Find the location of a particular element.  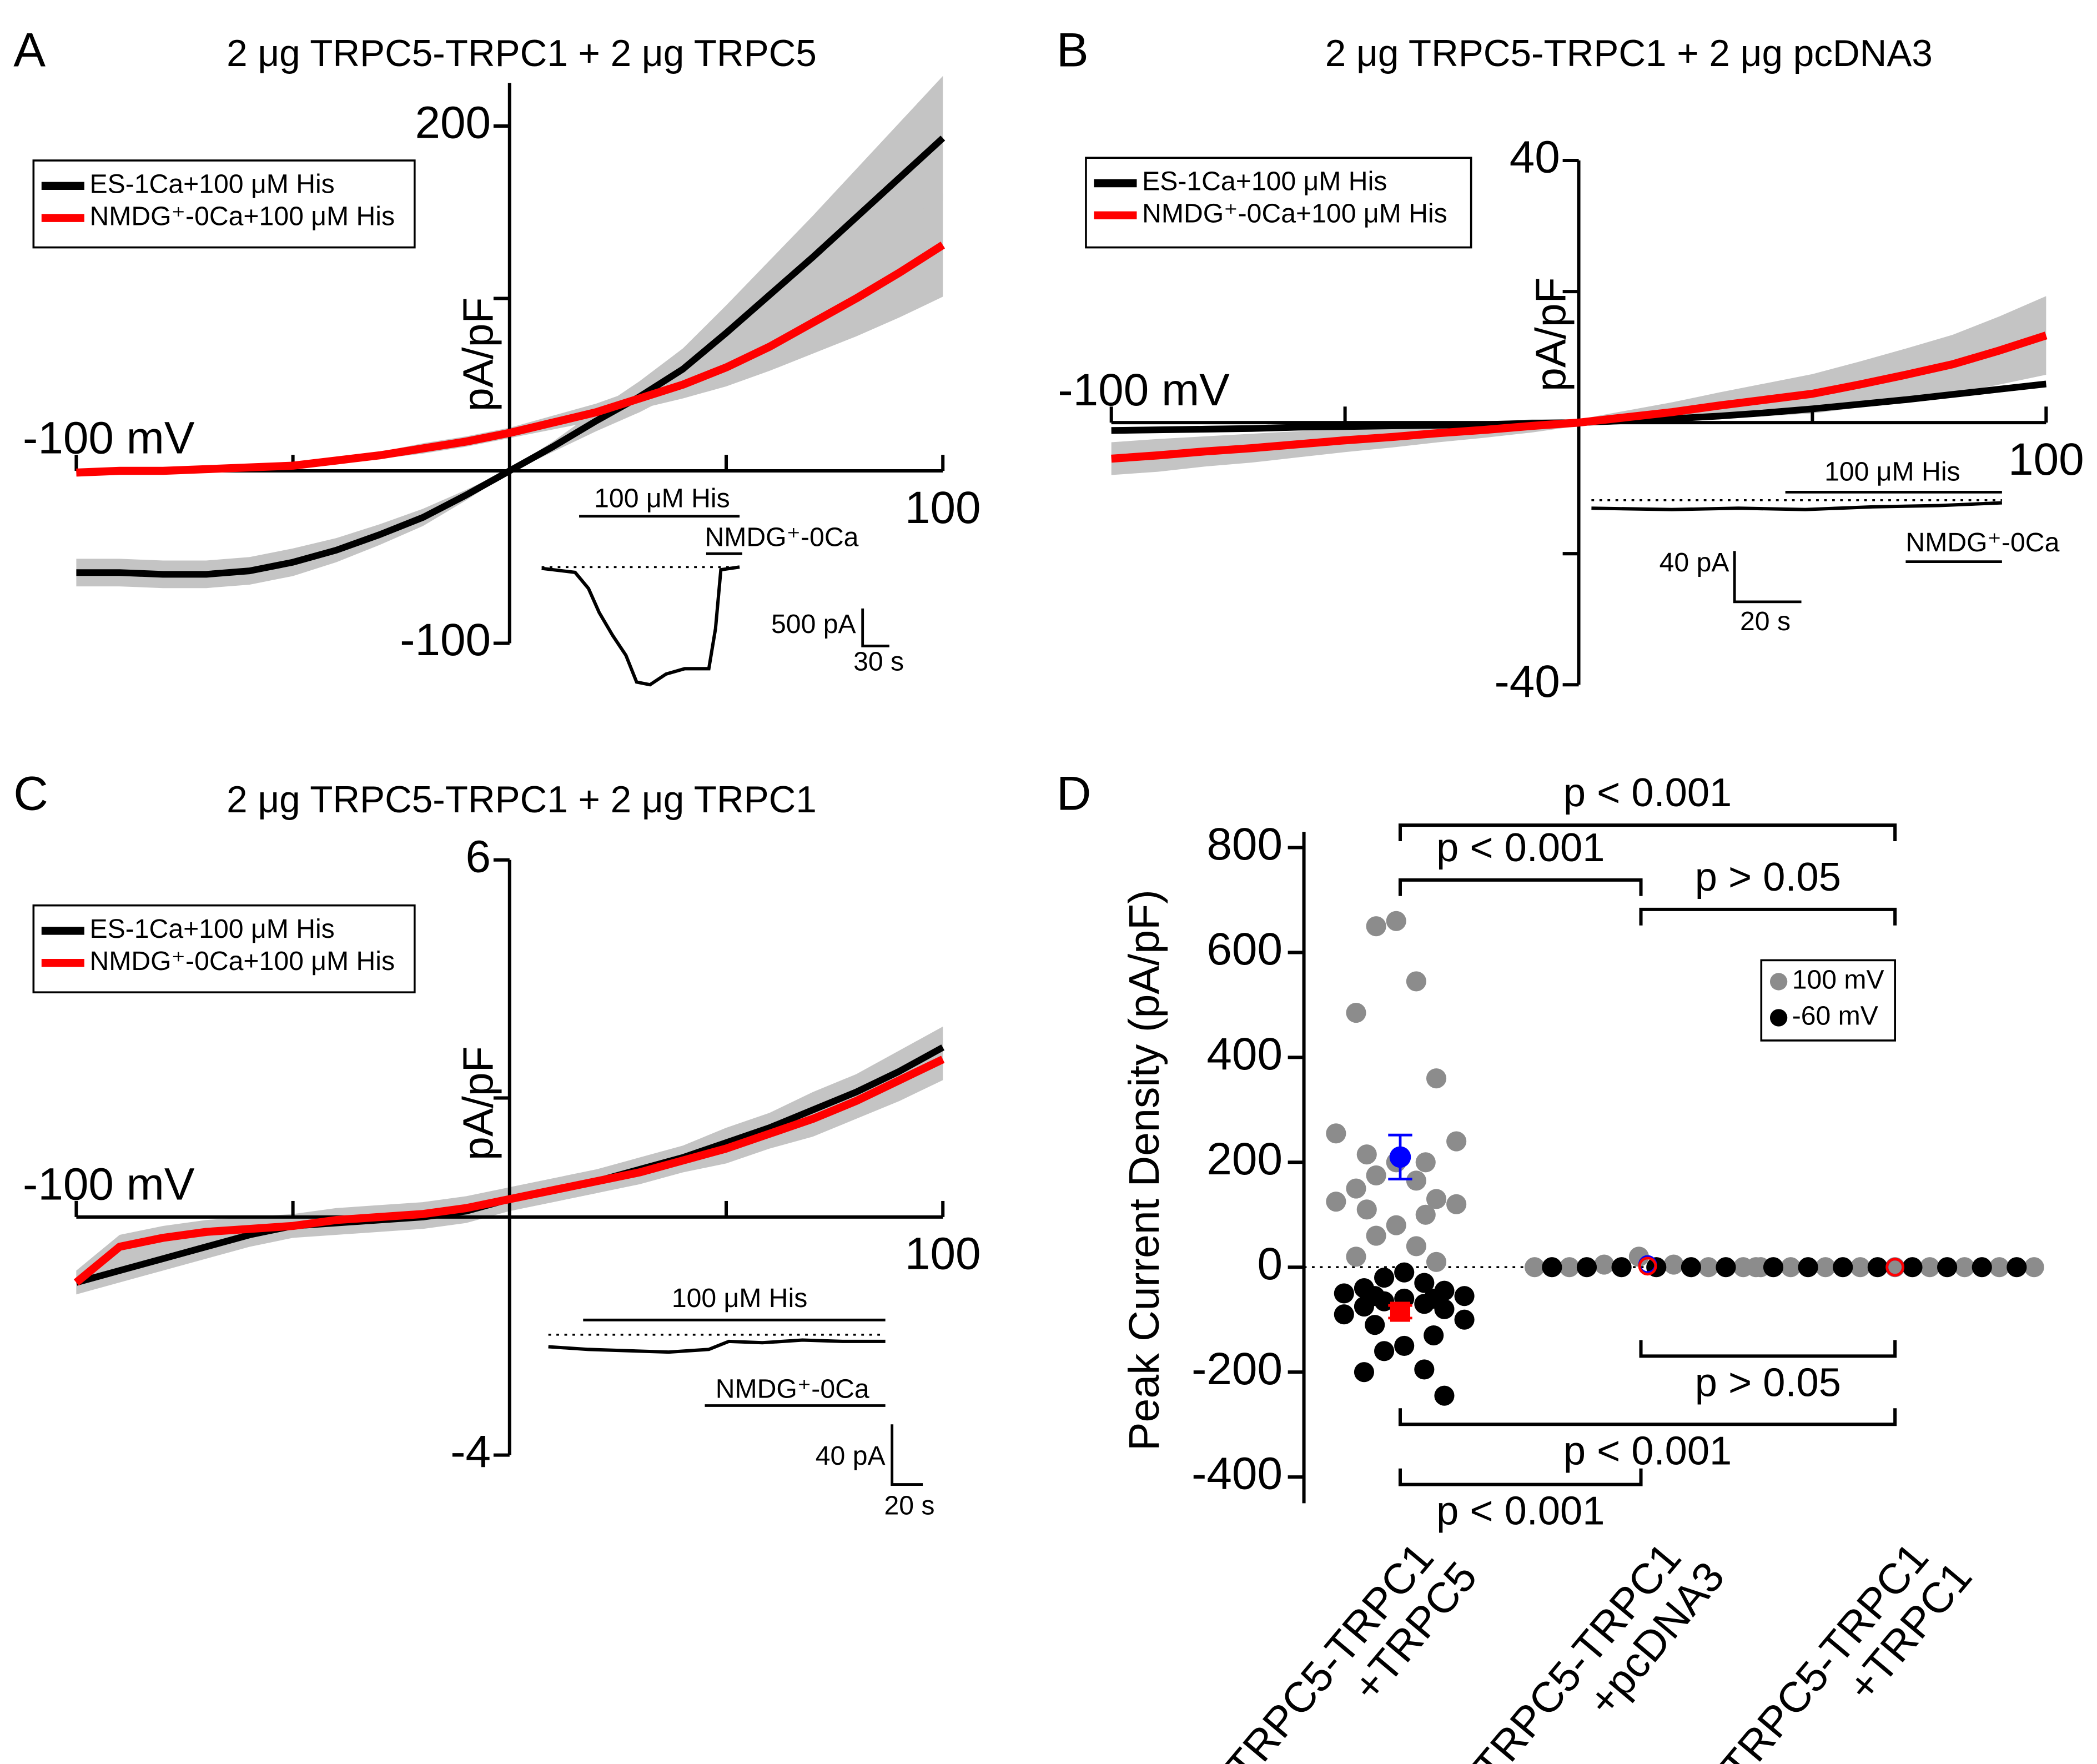

y-tick-label: 400 is located at coordinates (1244, 1054).